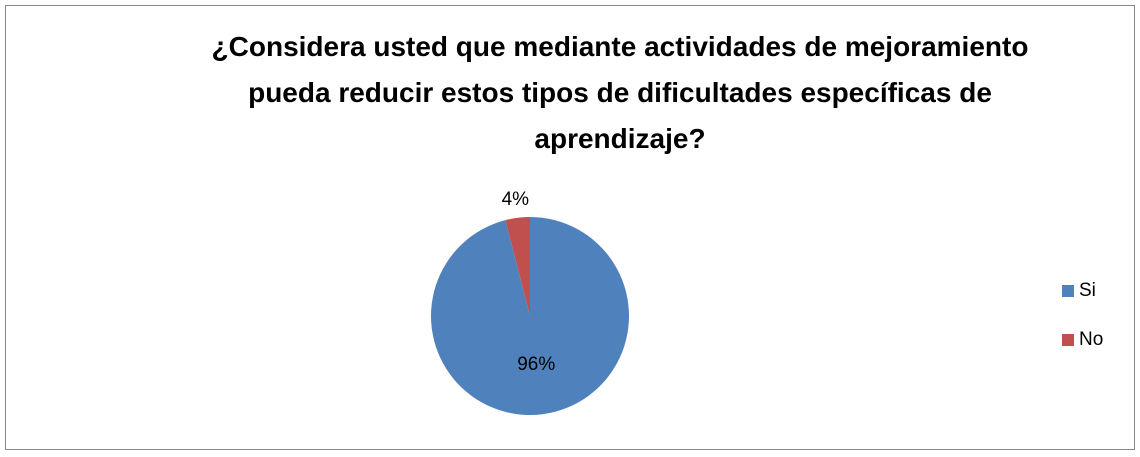  What do you see at coordinates (1087, 290) in the screenshot?
I see `legend-label: Si` at bounding box center [1087, 290].